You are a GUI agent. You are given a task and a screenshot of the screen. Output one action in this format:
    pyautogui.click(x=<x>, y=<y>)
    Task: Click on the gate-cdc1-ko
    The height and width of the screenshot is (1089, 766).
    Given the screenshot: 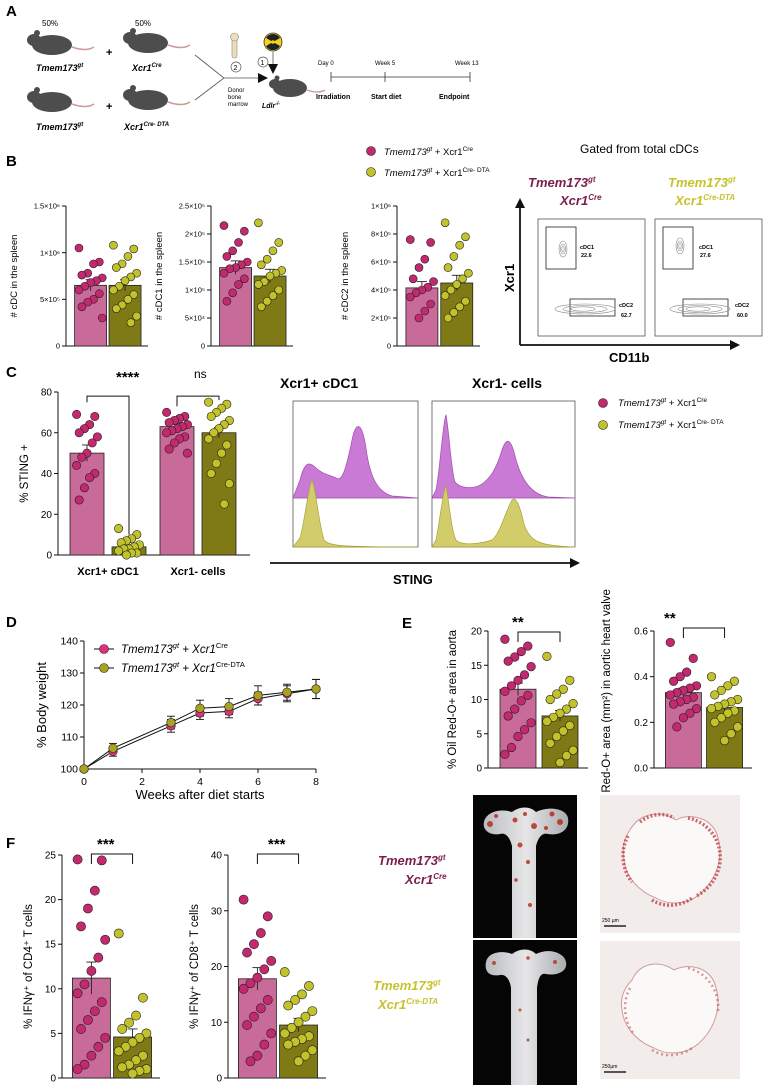 What is the action you would take?
    pyautogui.click(x=678, y=248)
    